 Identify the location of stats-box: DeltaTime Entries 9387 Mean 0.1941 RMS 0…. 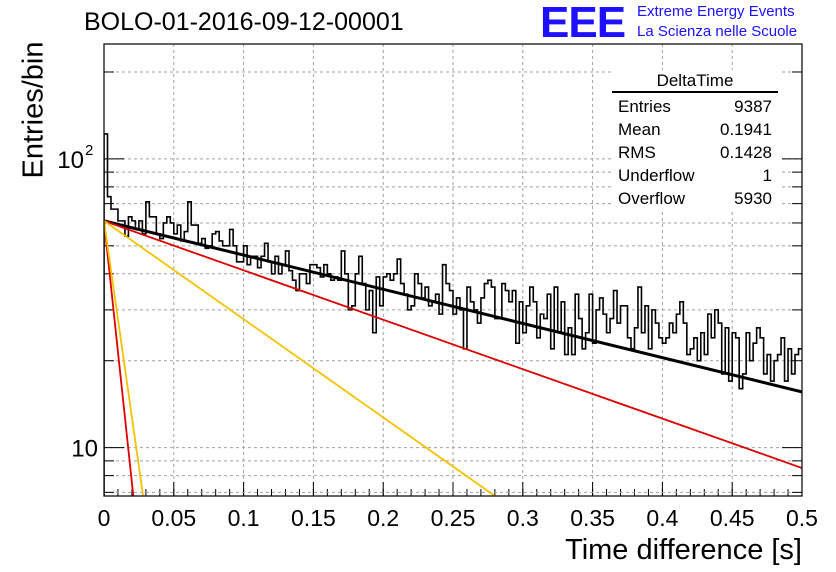
(695, 140).